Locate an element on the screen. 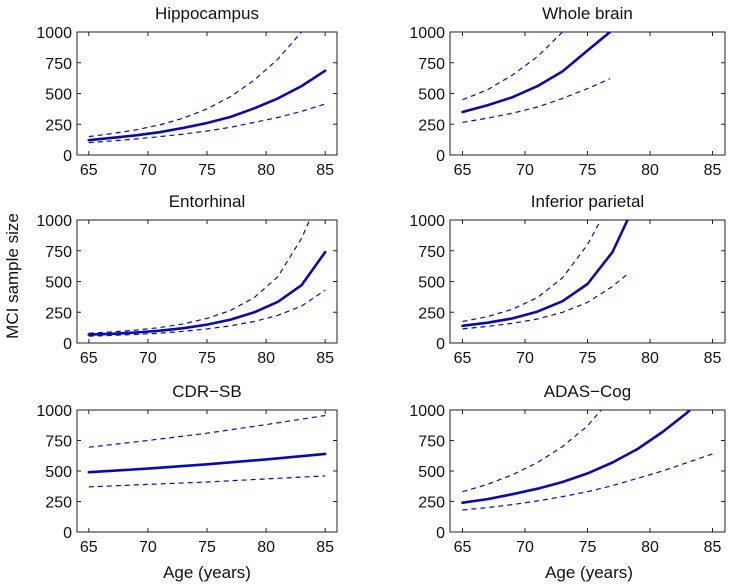 The height and width of the screenshot is (584, 732). figure-y-axis-label: MCI sample size is located at coordinates (12, 276).